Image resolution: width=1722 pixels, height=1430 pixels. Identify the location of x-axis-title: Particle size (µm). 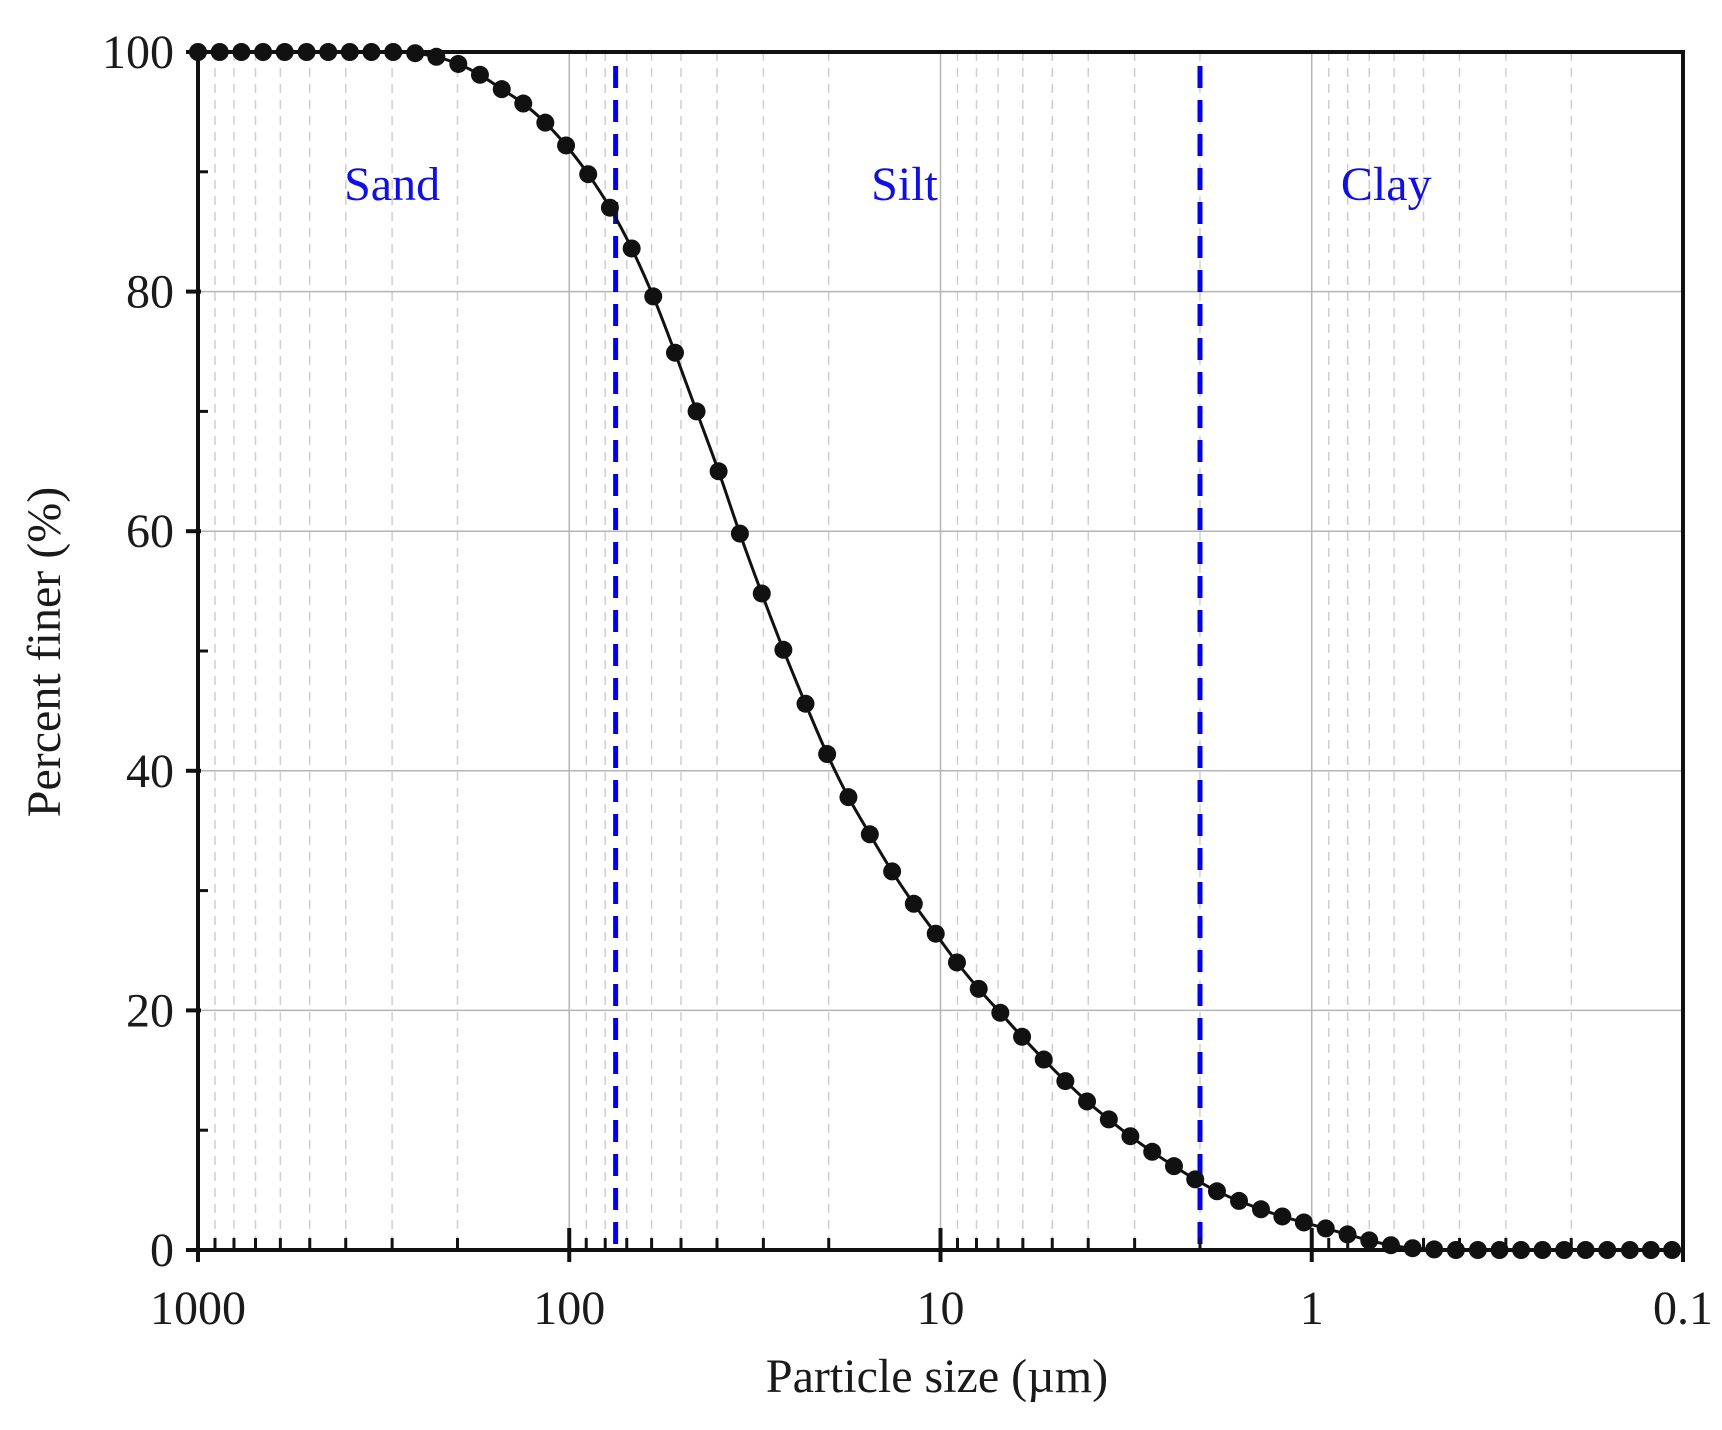
(937, 1376).